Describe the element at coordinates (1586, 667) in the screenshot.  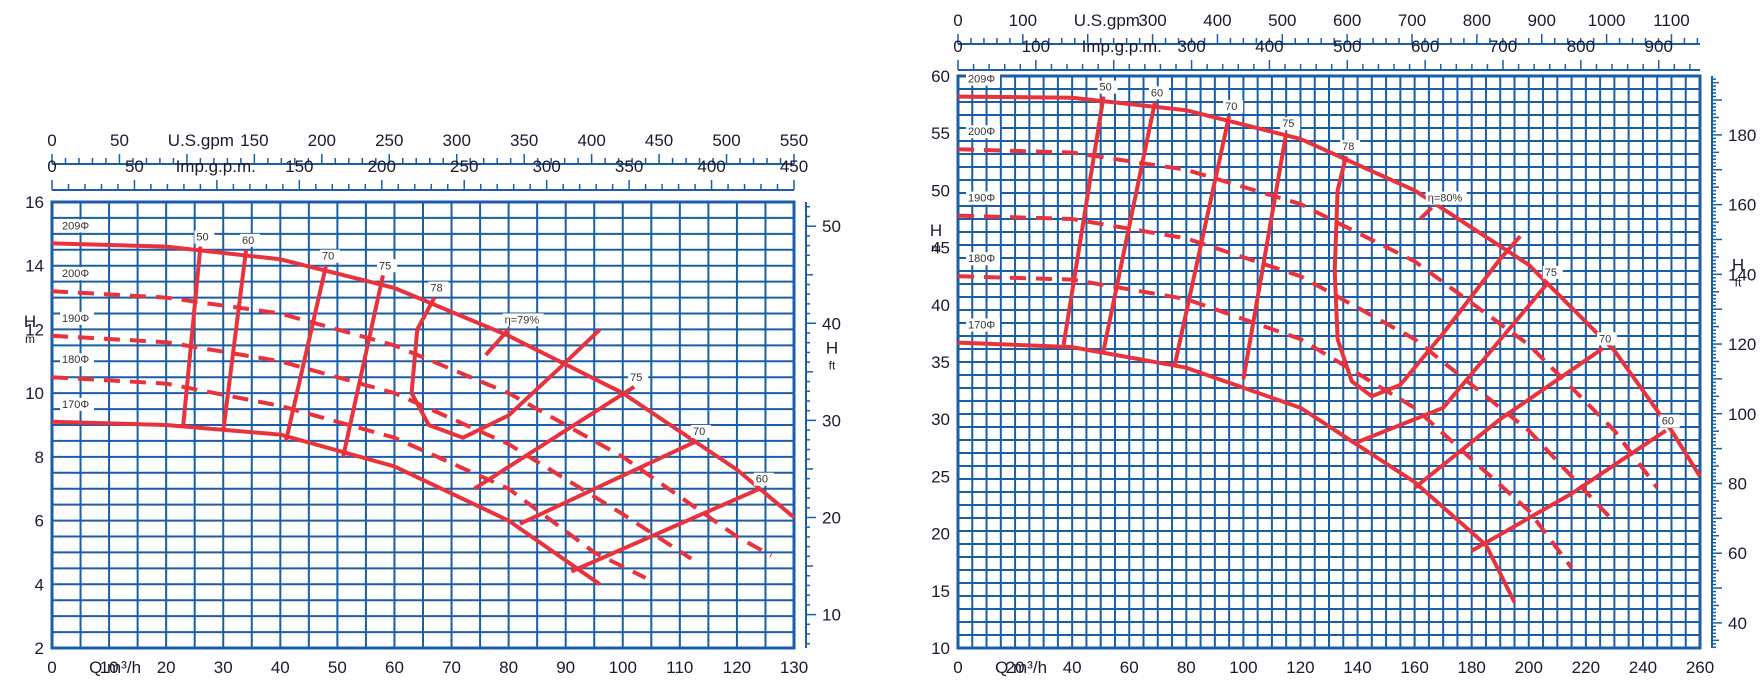
I see `x-tick-label: 220` at that location.